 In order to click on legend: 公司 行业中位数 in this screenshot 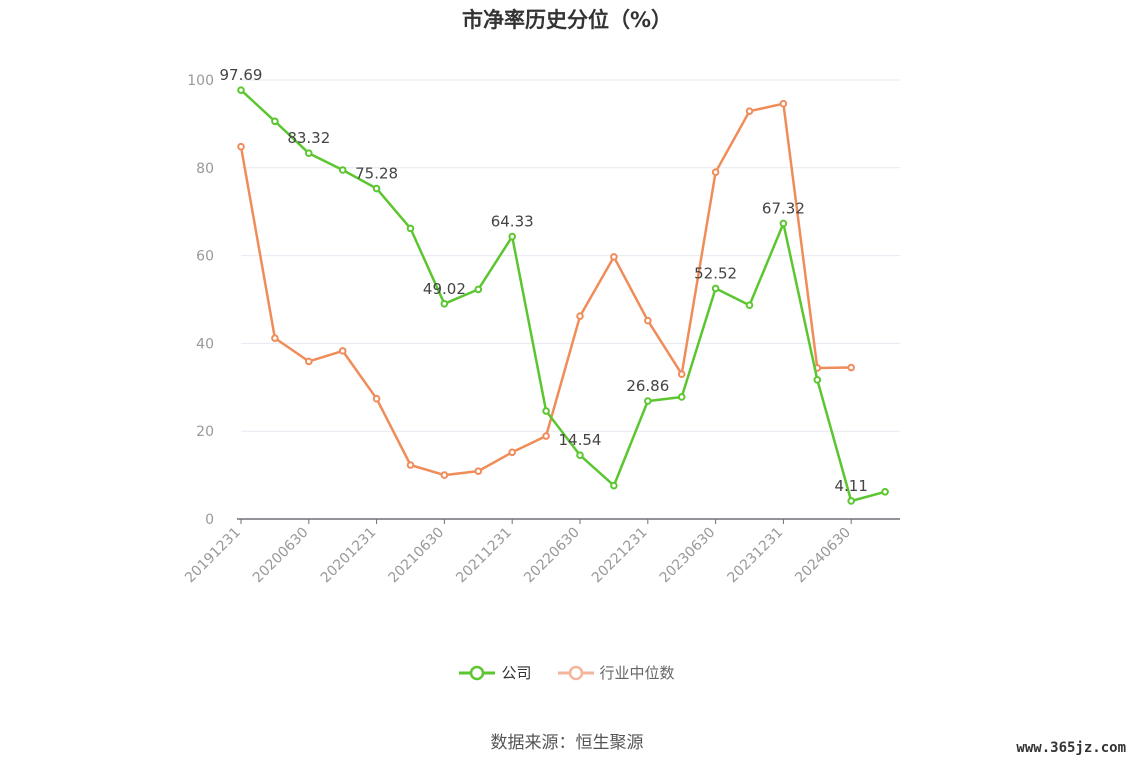, I will do `click(567, 672)`.